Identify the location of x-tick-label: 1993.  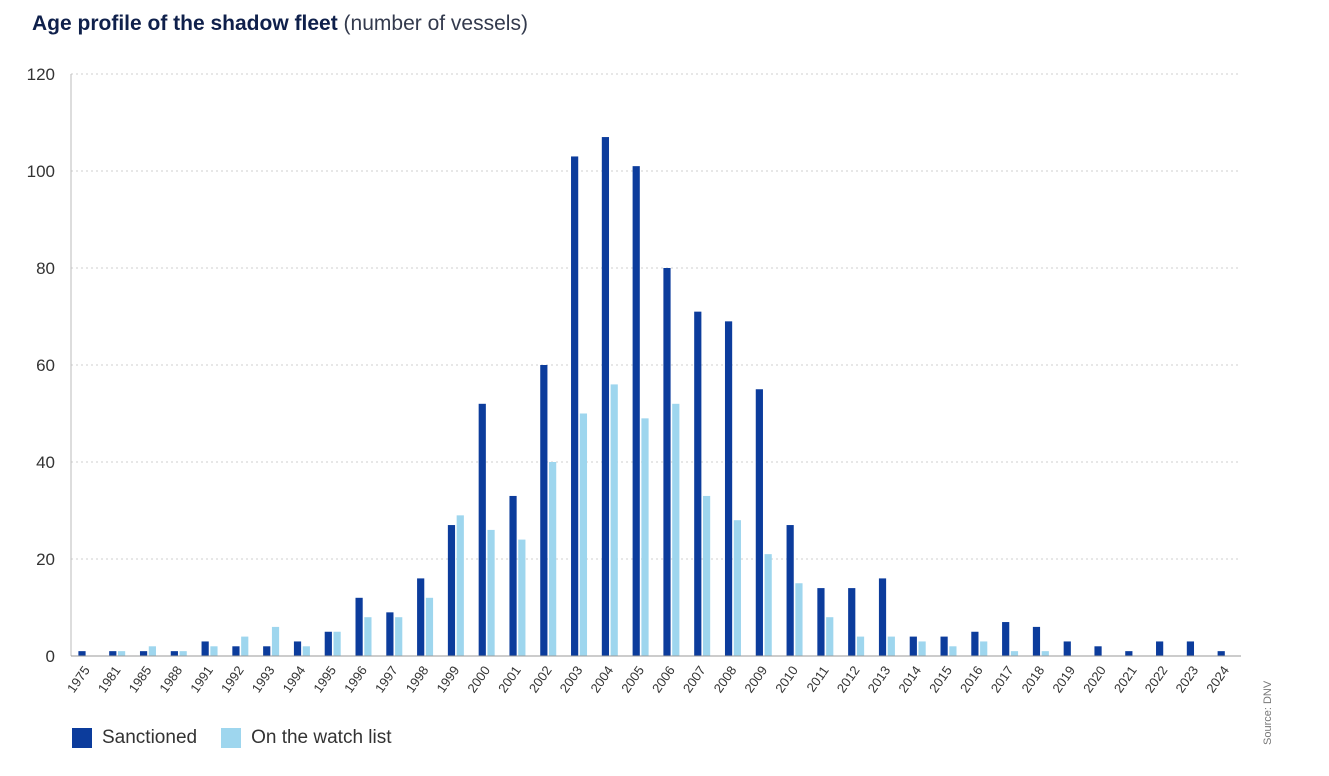
(263, 679).